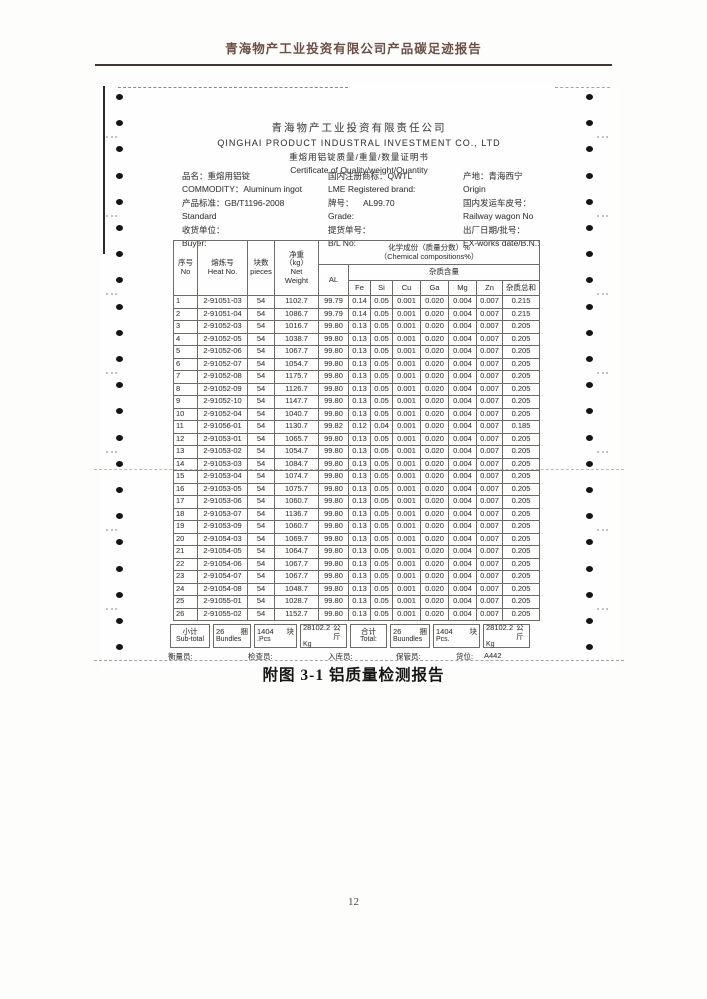 This screenshot has height=999, width=707. What do you see at coordinates (185, 389) in the screenshot?
I see `cell: 8` at bounding box center [185, 389].